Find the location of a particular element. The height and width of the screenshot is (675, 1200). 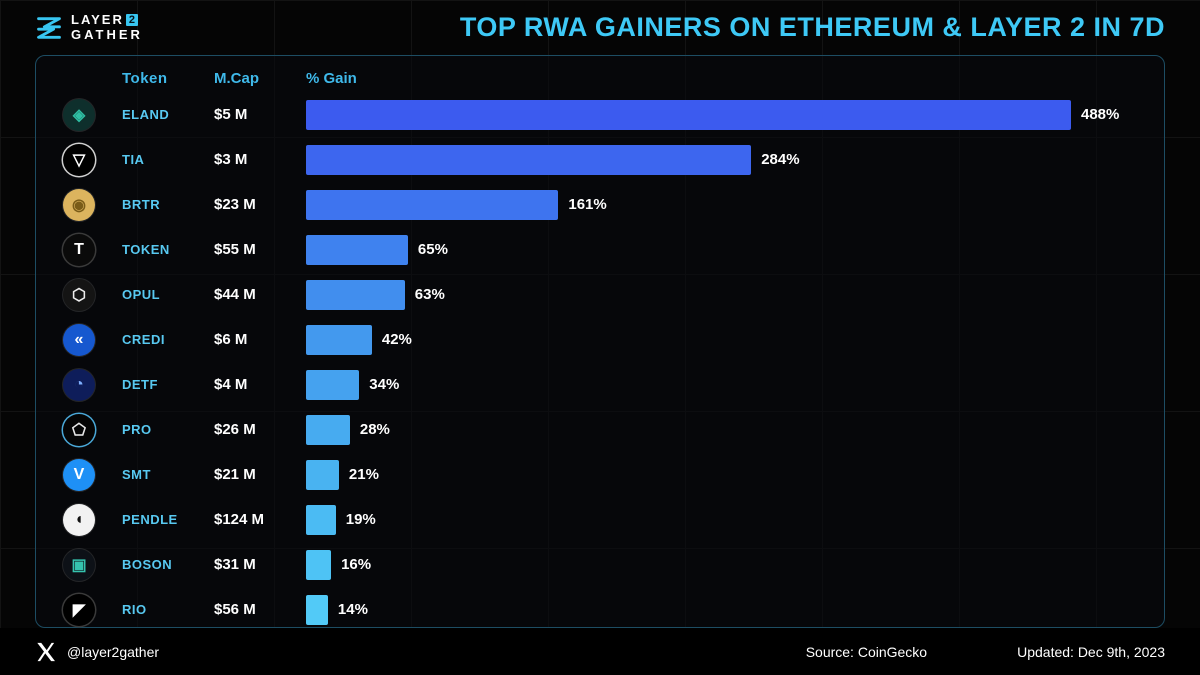

table-row: V SMT $21 M 21% is located at coordinates (600, 474).